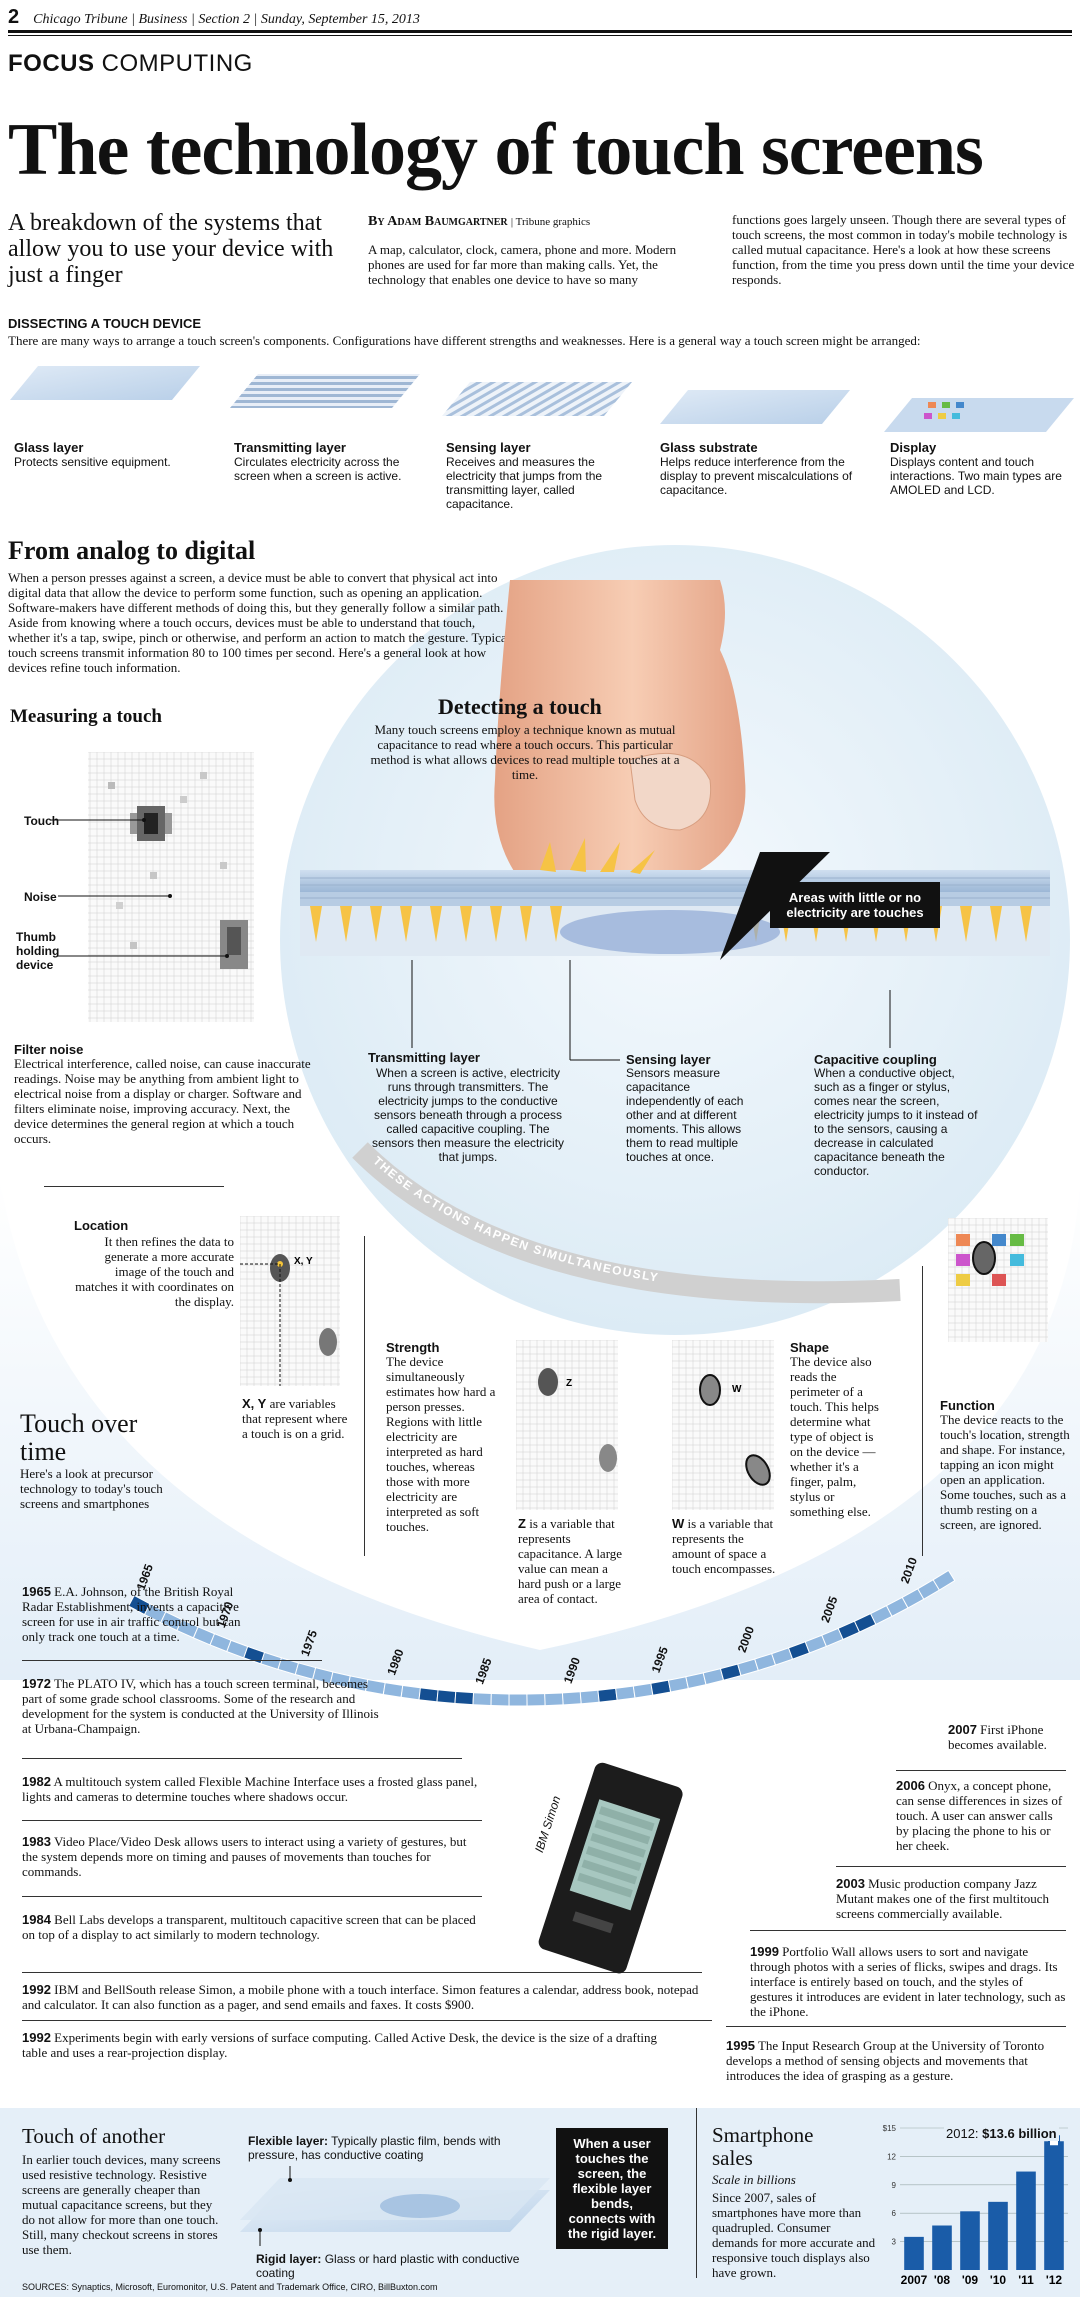  What do you see at coordinates (755, 407) in the screenshot?
I see `glass-substrate-shape` at bounding box center [755, 407].